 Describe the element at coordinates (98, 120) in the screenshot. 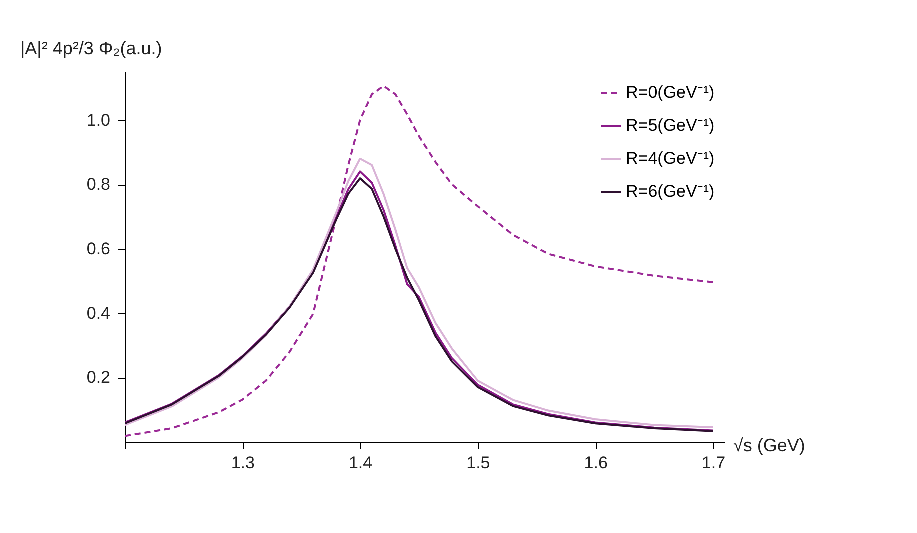

I see `y-tick-label: 1.0` at that location.